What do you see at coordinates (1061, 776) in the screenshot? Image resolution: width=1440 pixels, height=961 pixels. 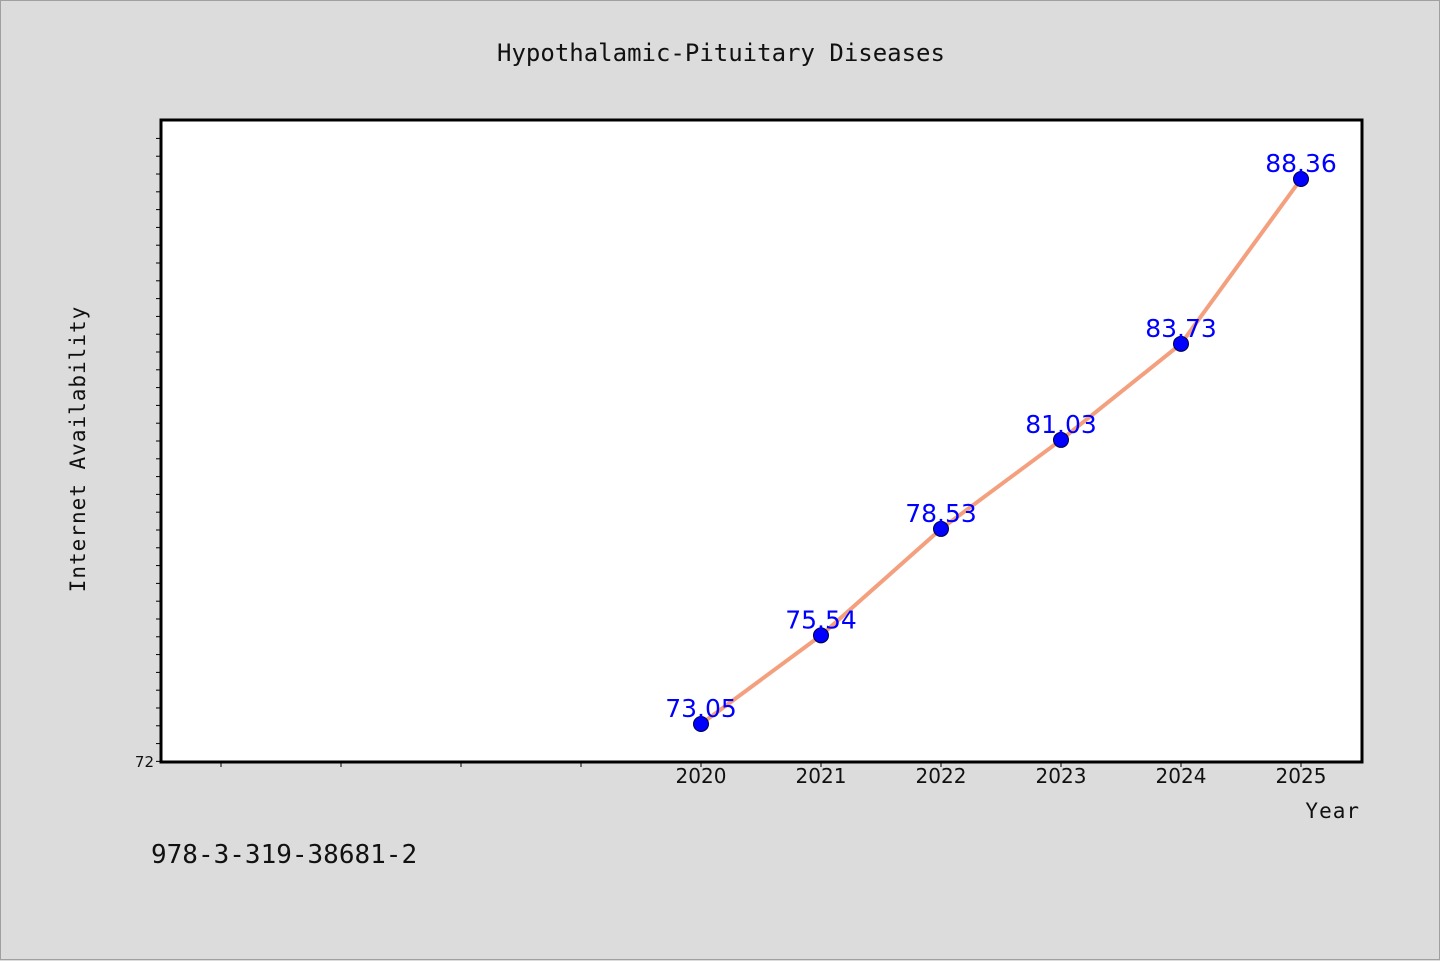 I see `x-tick-label: 2023` at bounding box center [1061, 776].